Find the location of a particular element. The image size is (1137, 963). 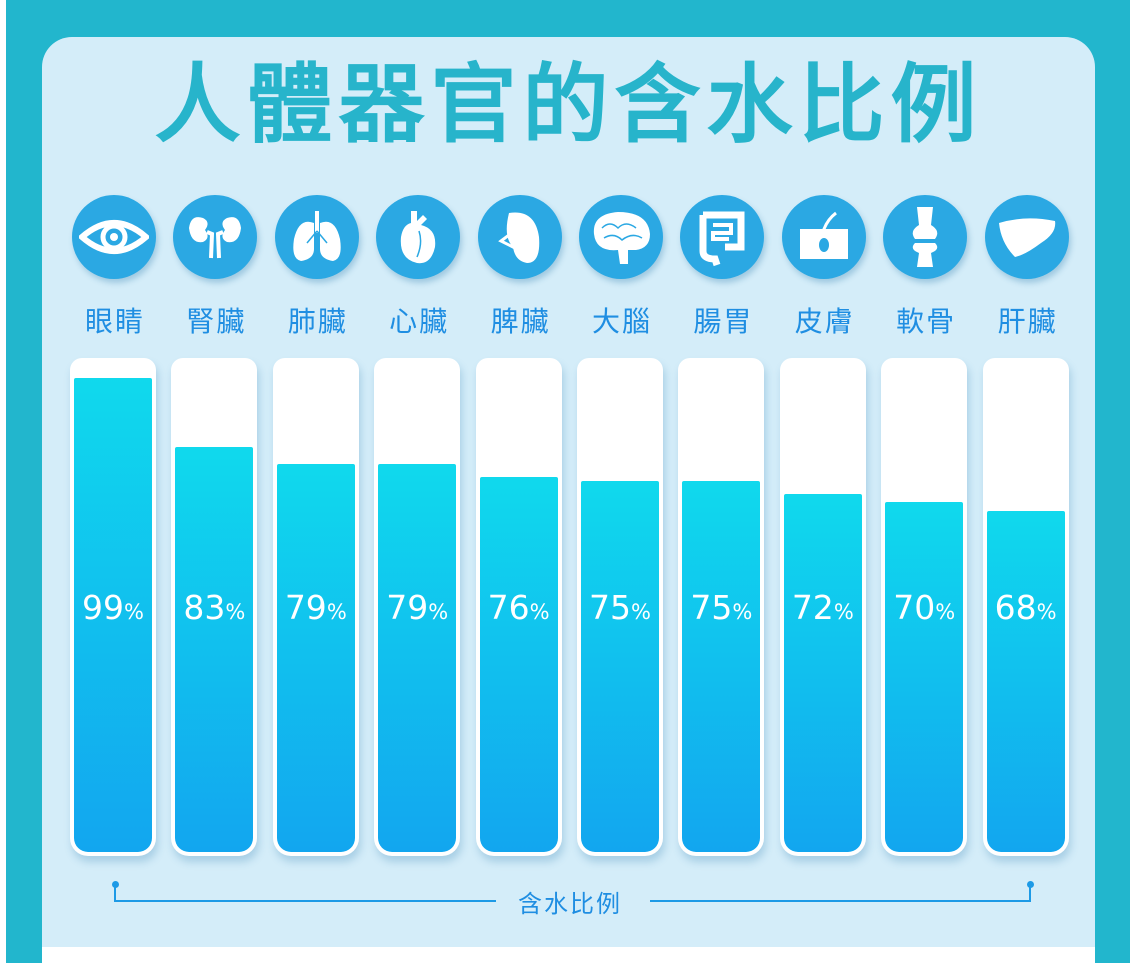

data-label: 83% is located at coordinates (214, 607).